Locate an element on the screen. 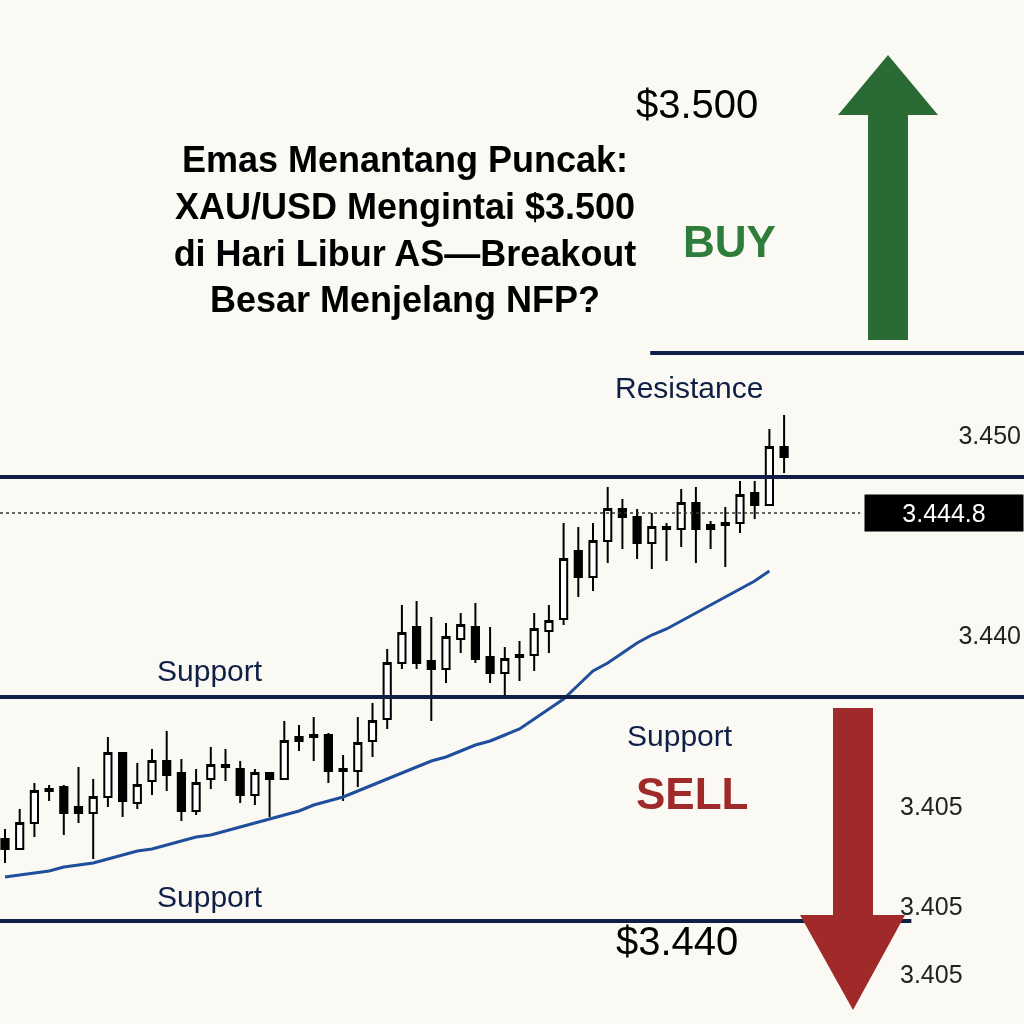 The height and width of the screenshot is (1024, 1024). annotation: $3.500 is located at coordinates (697, 104).